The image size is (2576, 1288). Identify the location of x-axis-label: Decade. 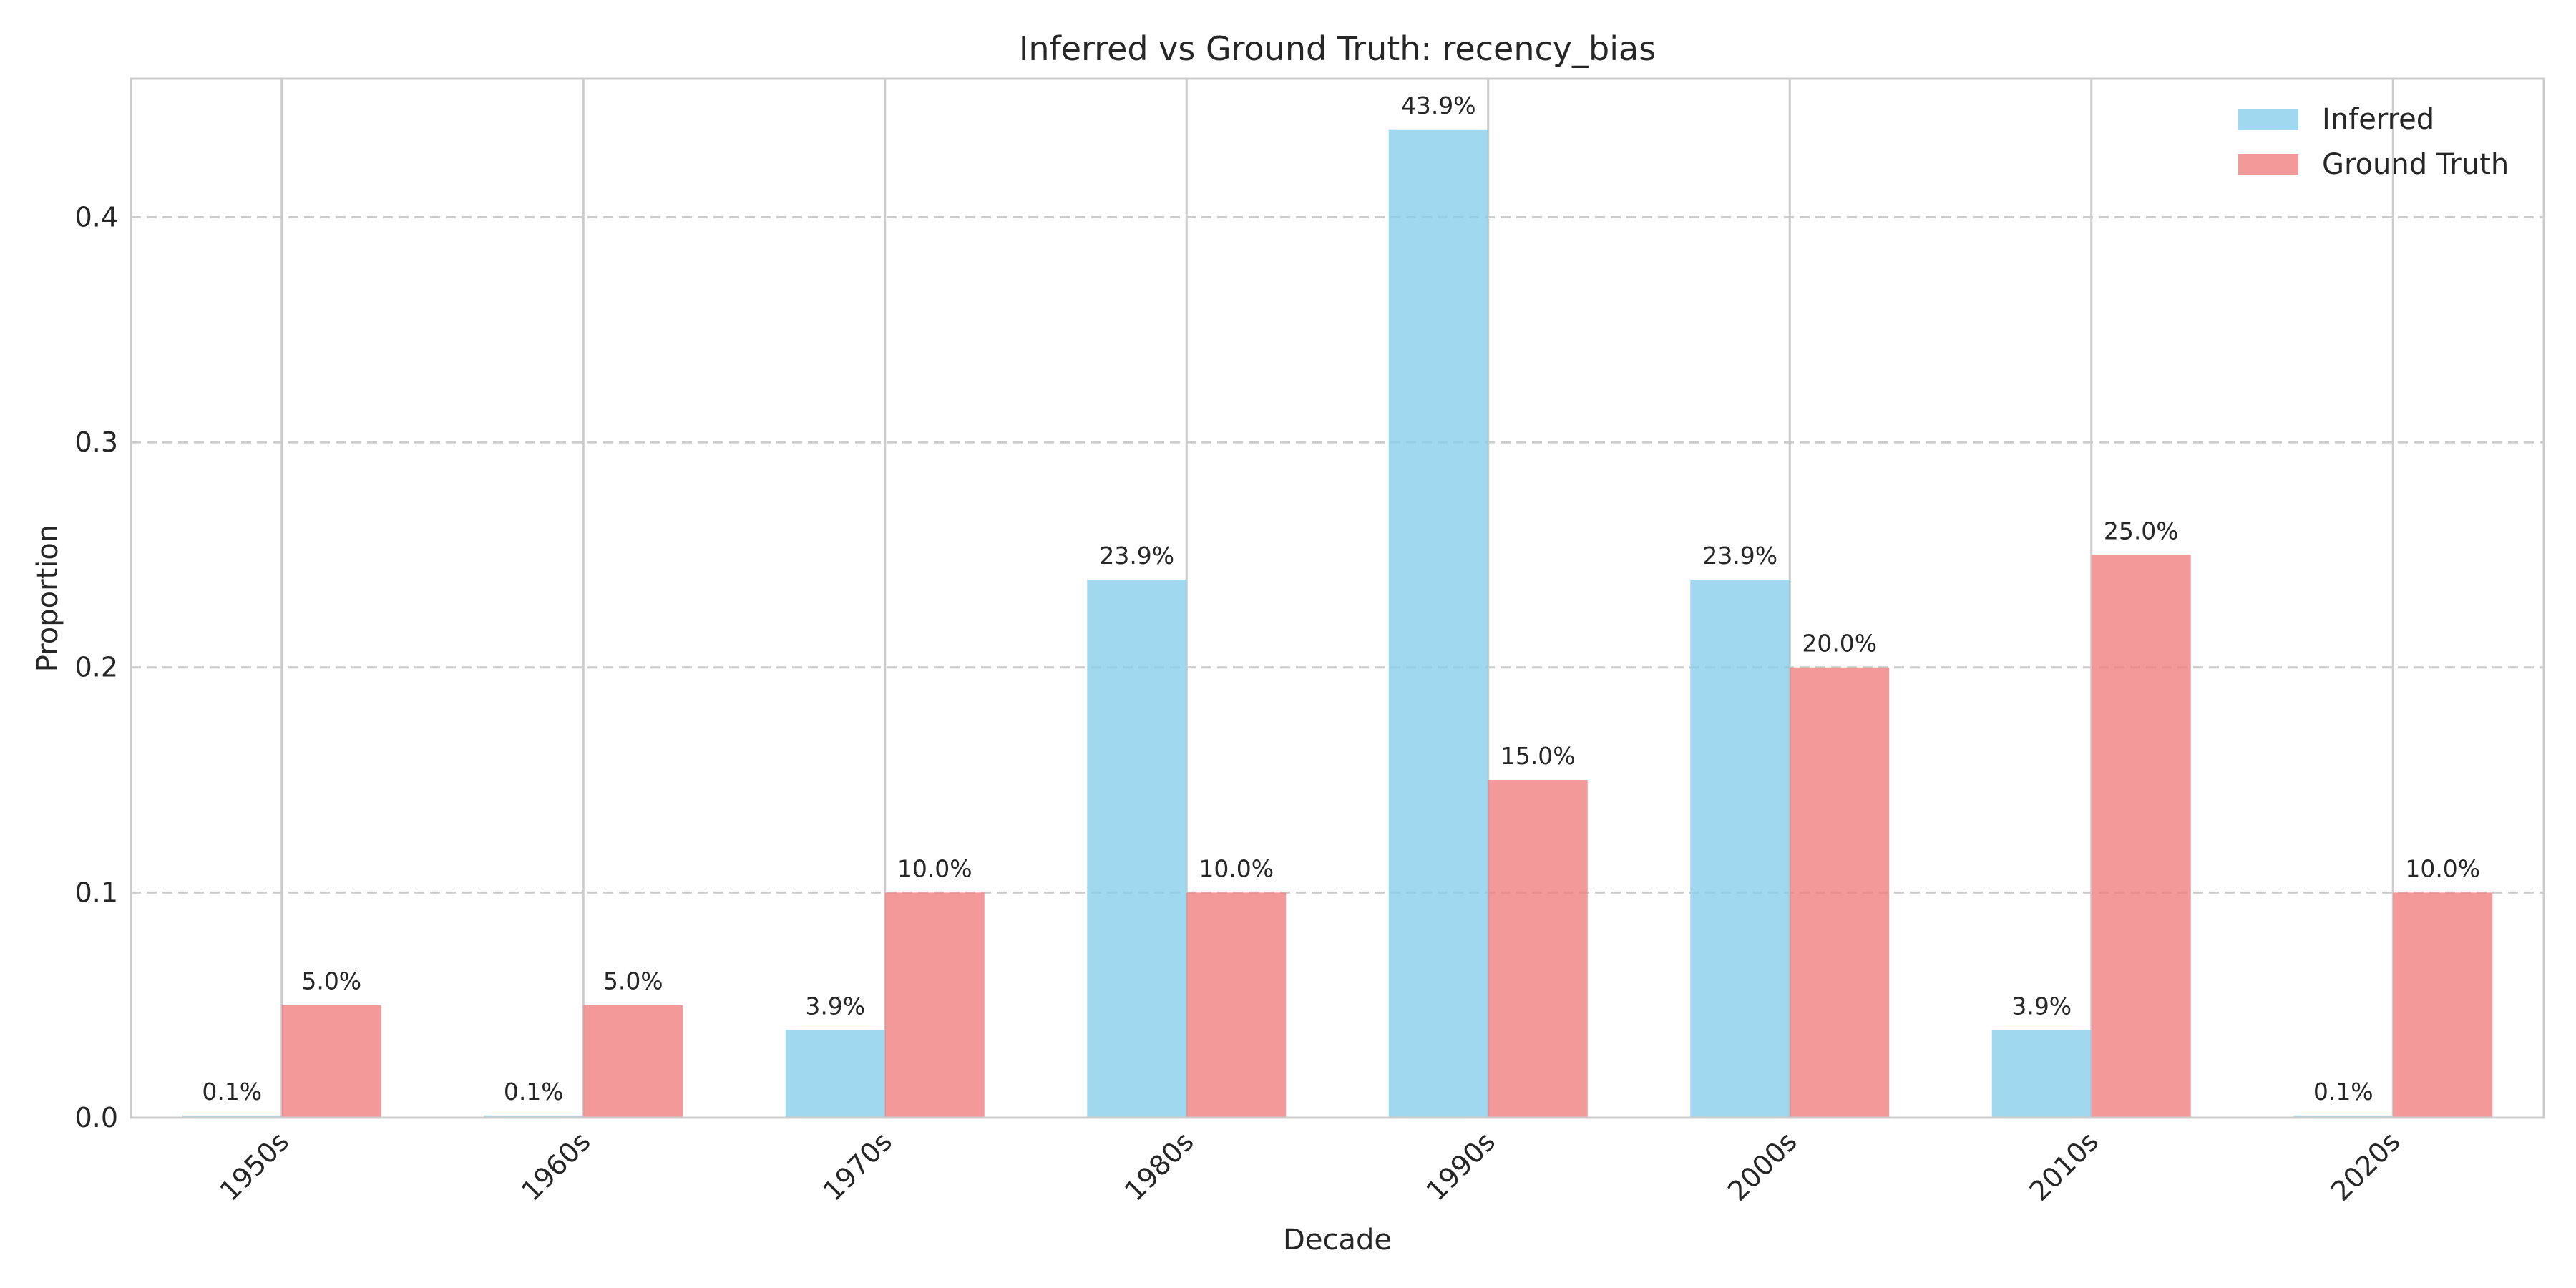
(1337, 1240).